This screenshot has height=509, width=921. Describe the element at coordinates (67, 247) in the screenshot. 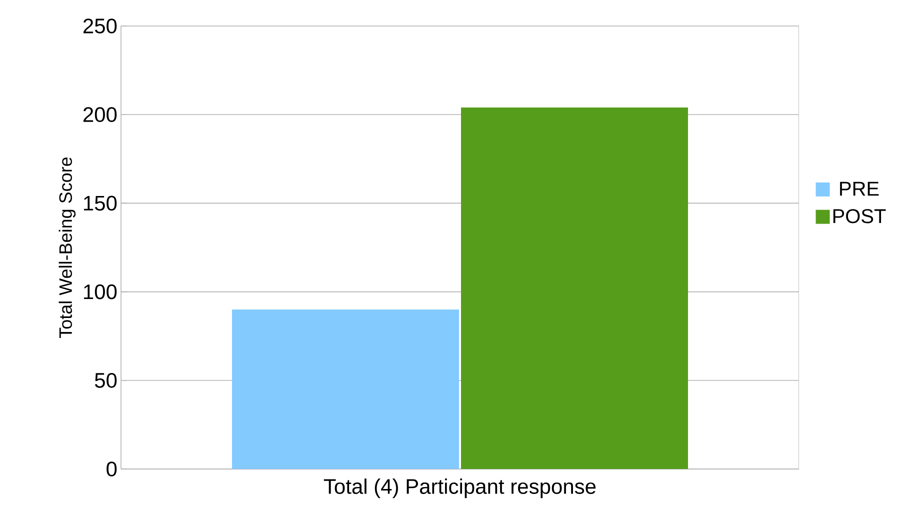

I see `y-axis-title: Total Well-Being Score` at that location.